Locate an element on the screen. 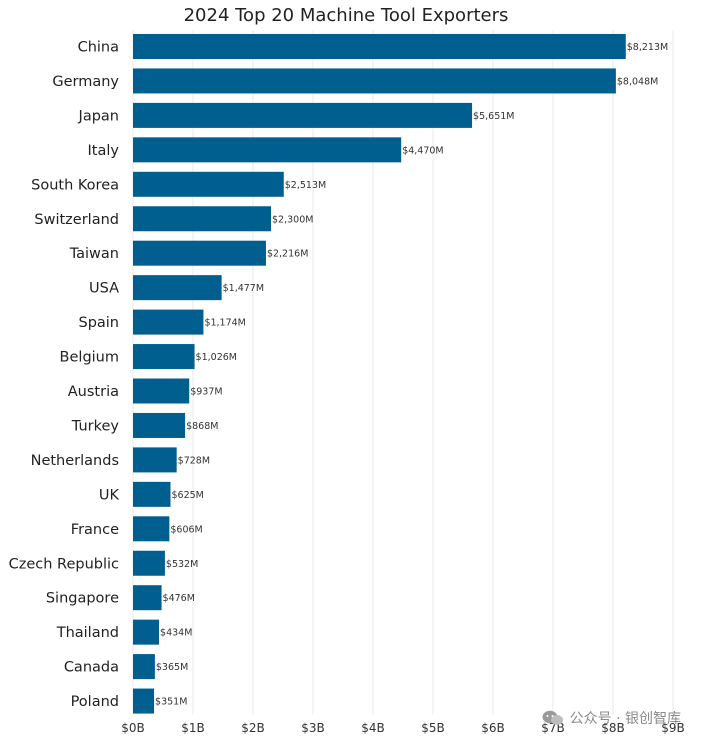 The width and height of the screenshot is (703, 742). category-label: Canada is located at coordinates (91, 668).